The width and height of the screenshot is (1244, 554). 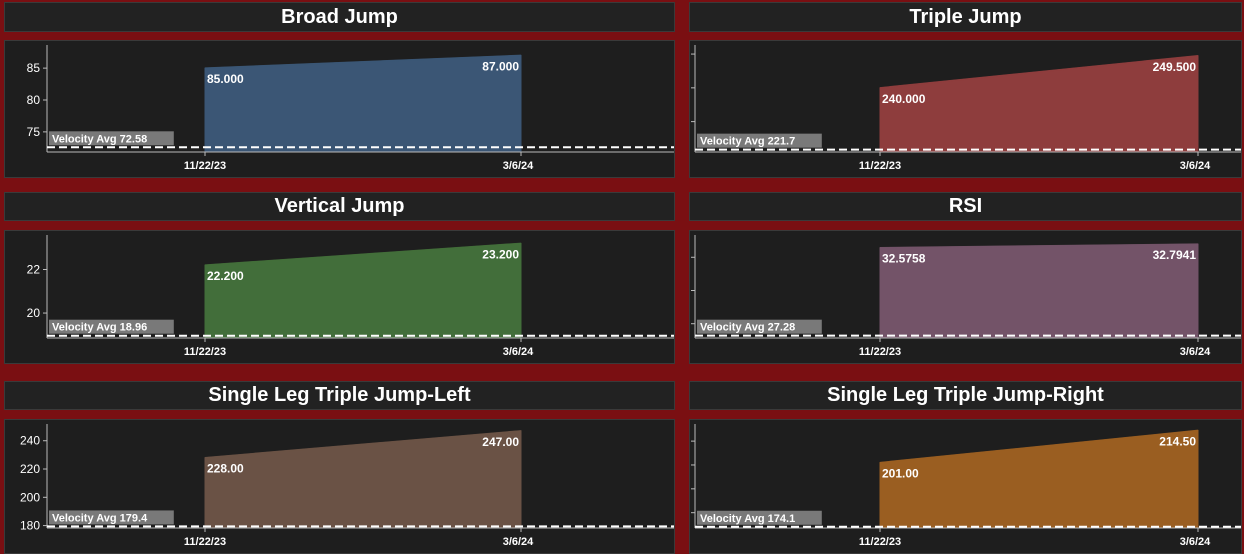 I want to click on average-label: Velocity Avg 27.28, so click(x=747, y=328).